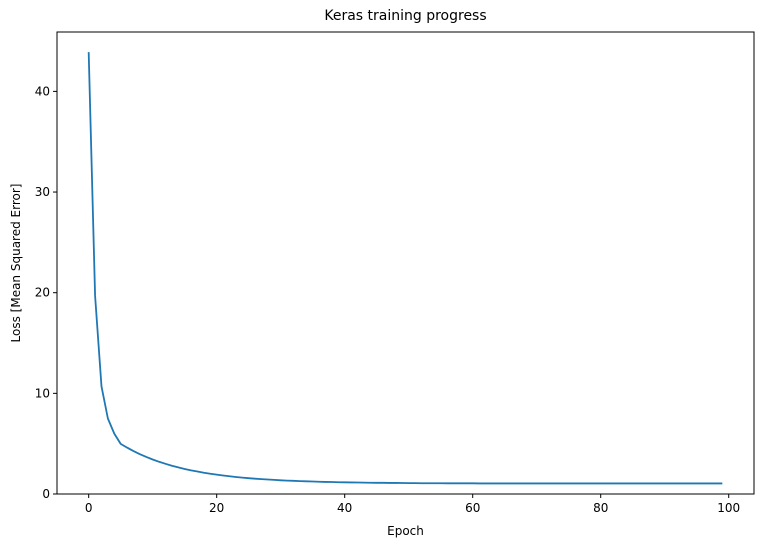 The height and width of the screenshot is (551, 764). What do you see at coordinates (405, 16) in the screenshot?
I see `chart-title: Keras training progress` at bounding box center [405, 16].